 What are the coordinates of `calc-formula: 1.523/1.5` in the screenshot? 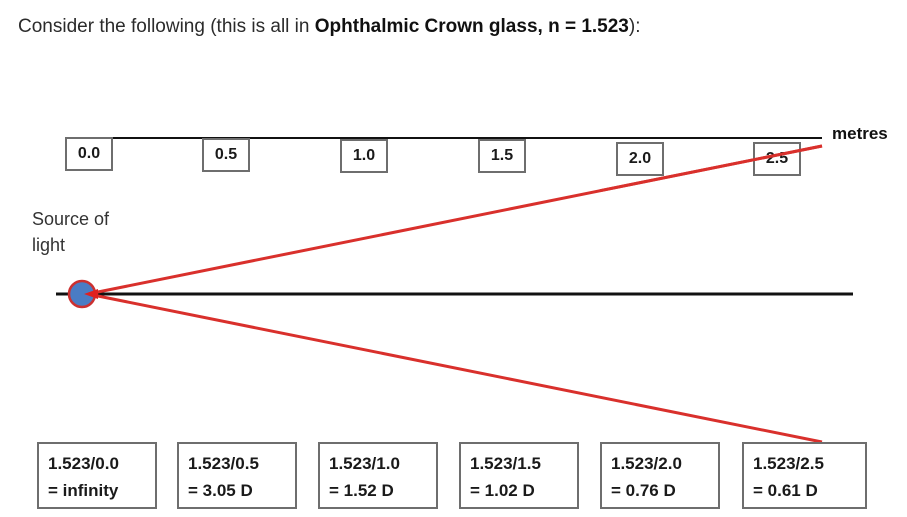 It's located at (505, 463).